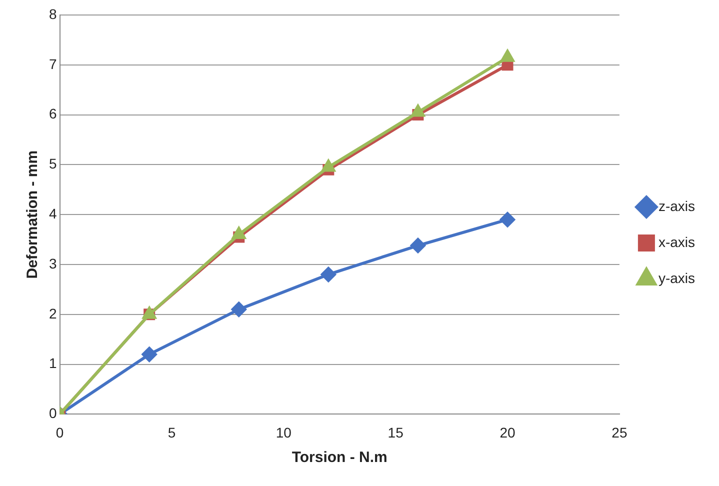 Image resolution: width=719 pixels, height=486 pixels. I want to click on x-tick-label: 15, so click(396, 432).